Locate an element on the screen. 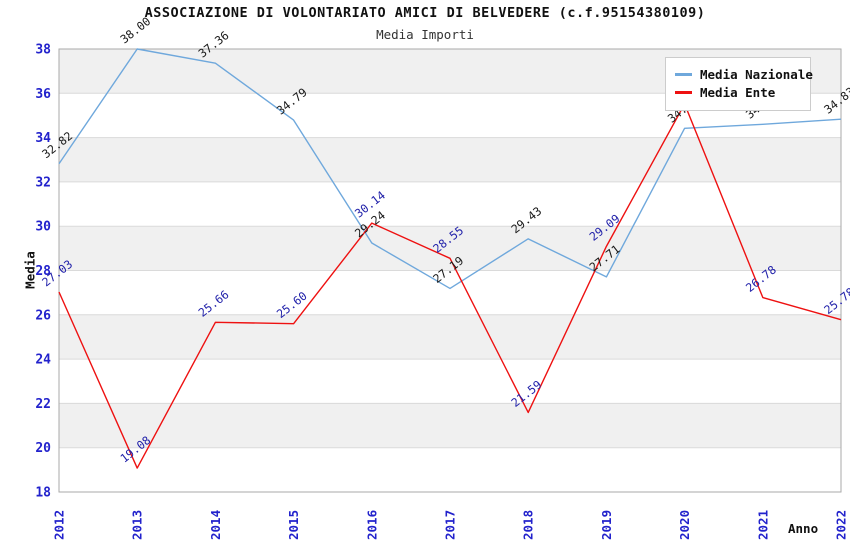  x-tick-label: 2017 is located at coordinates (450, 525).